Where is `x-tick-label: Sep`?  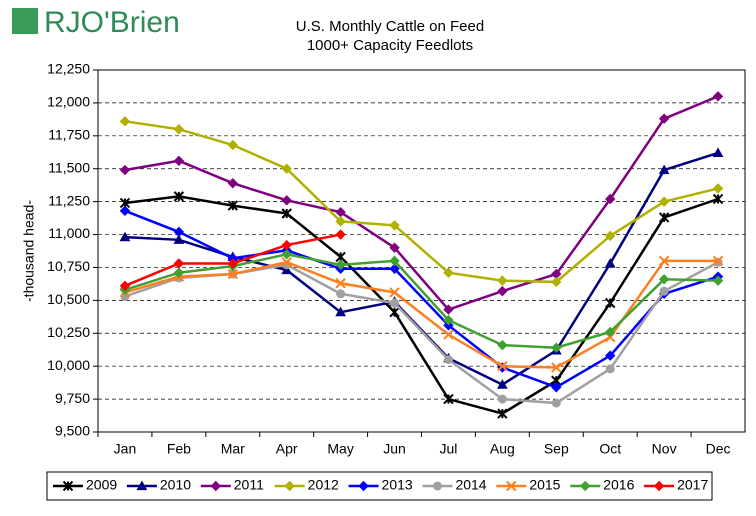
x-tick-label: Sep is located at coordinates (556, 449).